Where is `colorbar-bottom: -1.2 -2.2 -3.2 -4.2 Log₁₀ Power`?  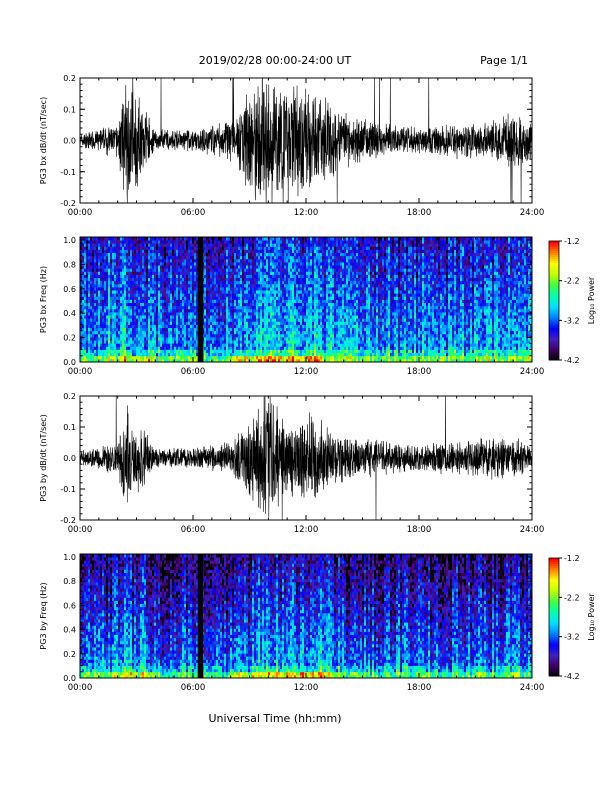
colorbar-bottom: -1.2 -2.2 -3.2 -4.2 Log₁₀ Power is located at coordinates (572, 617).